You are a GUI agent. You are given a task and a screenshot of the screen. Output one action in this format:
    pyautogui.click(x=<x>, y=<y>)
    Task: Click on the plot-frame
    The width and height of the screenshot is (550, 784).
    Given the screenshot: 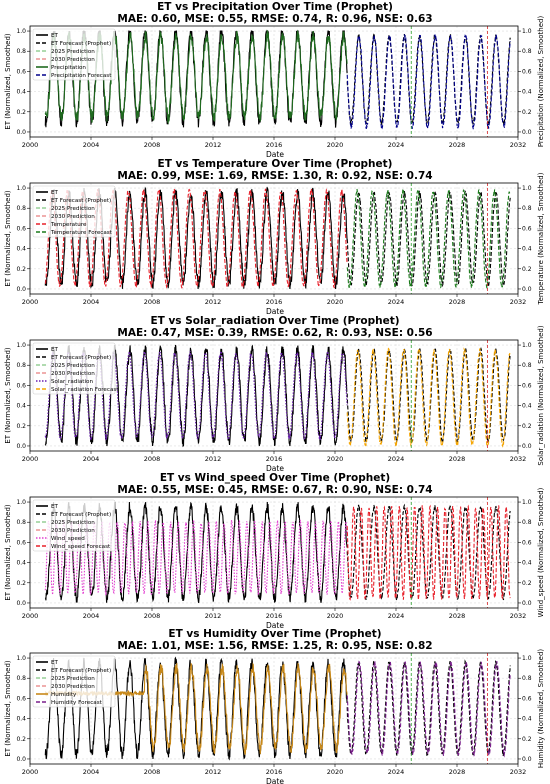 What is the action you would take?
    pyautogui.click(x=274, y=552)
    